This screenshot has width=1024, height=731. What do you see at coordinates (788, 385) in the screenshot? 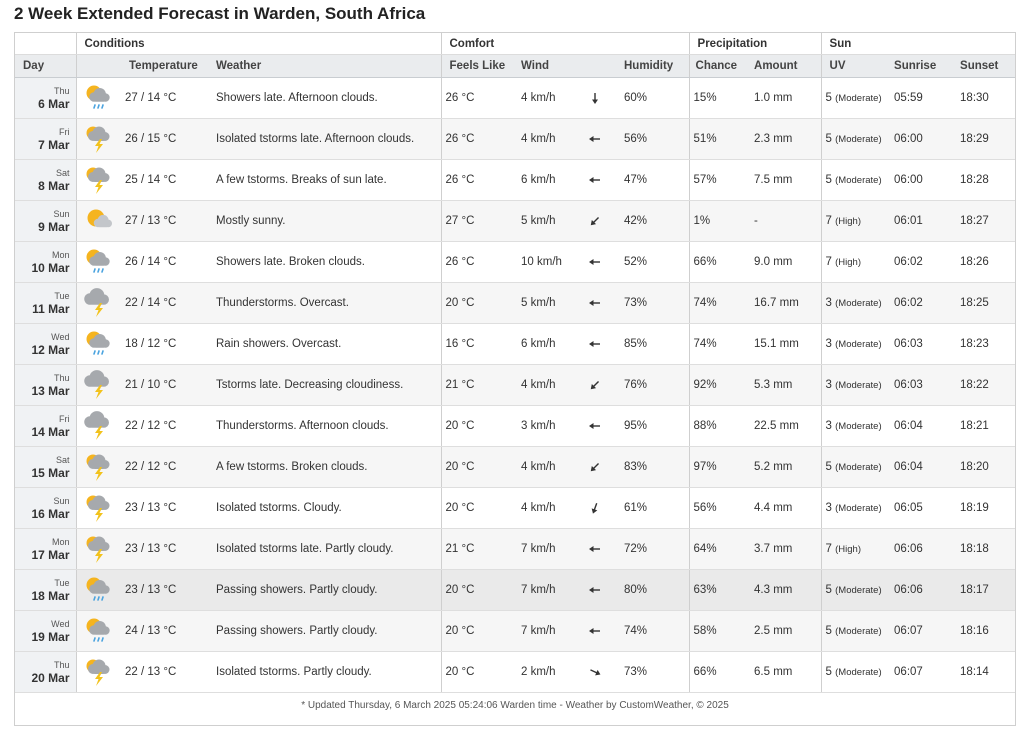
I see `precip-amount-cell: 5.3 mm` at bounding box center [788, 385].